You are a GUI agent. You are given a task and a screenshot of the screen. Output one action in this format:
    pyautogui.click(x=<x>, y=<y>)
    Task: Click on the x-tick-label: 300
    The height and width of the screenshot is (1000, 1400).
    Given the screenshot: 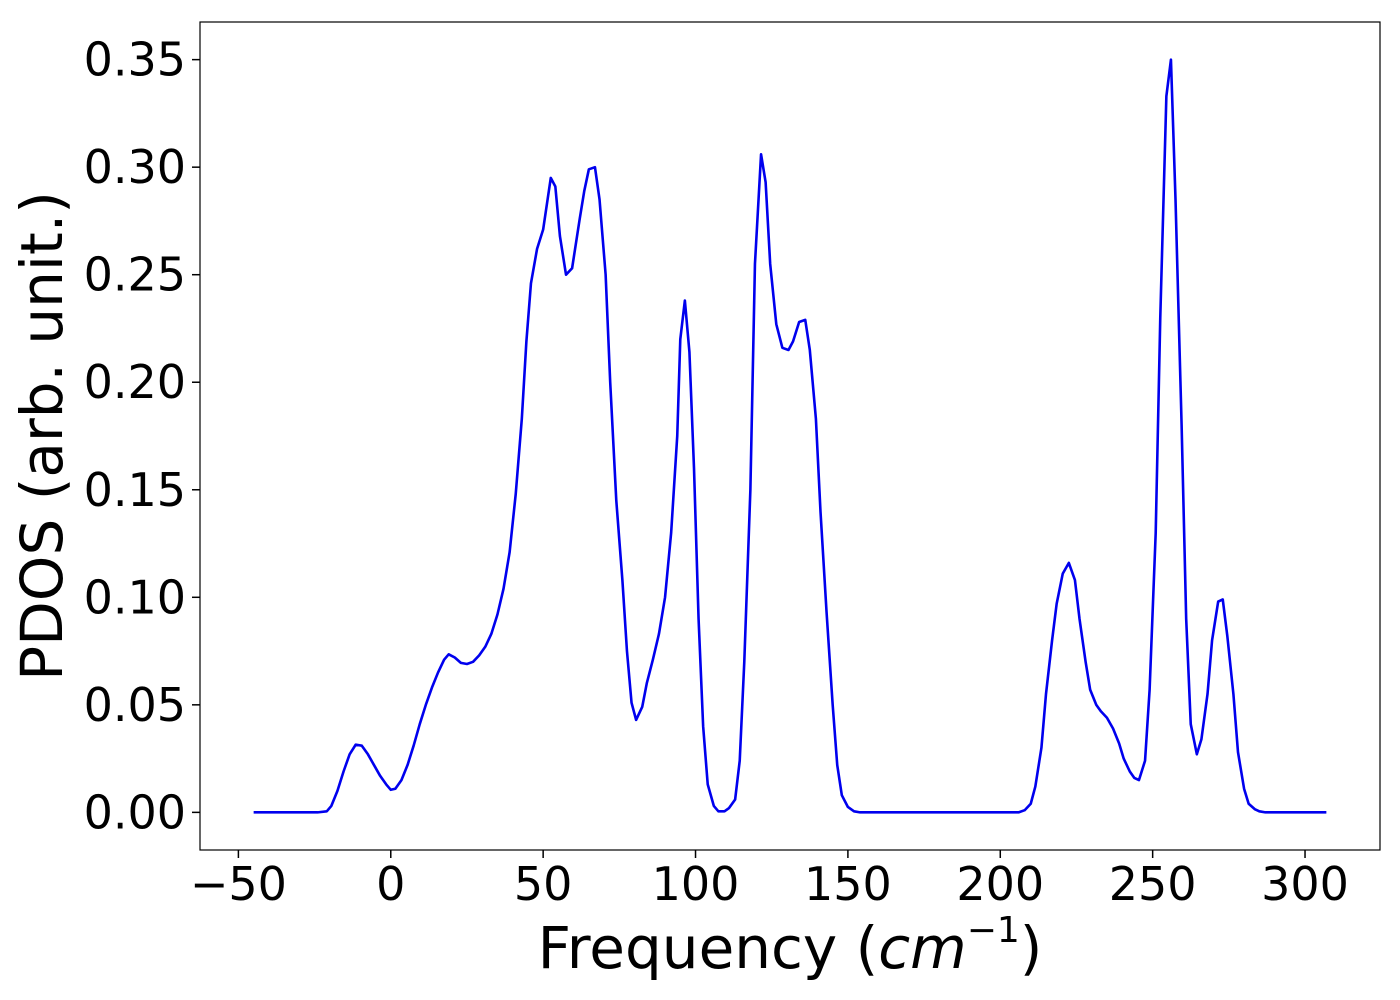 What is the action you would take?
    pyautogui.click(x=1305, y=884)
    